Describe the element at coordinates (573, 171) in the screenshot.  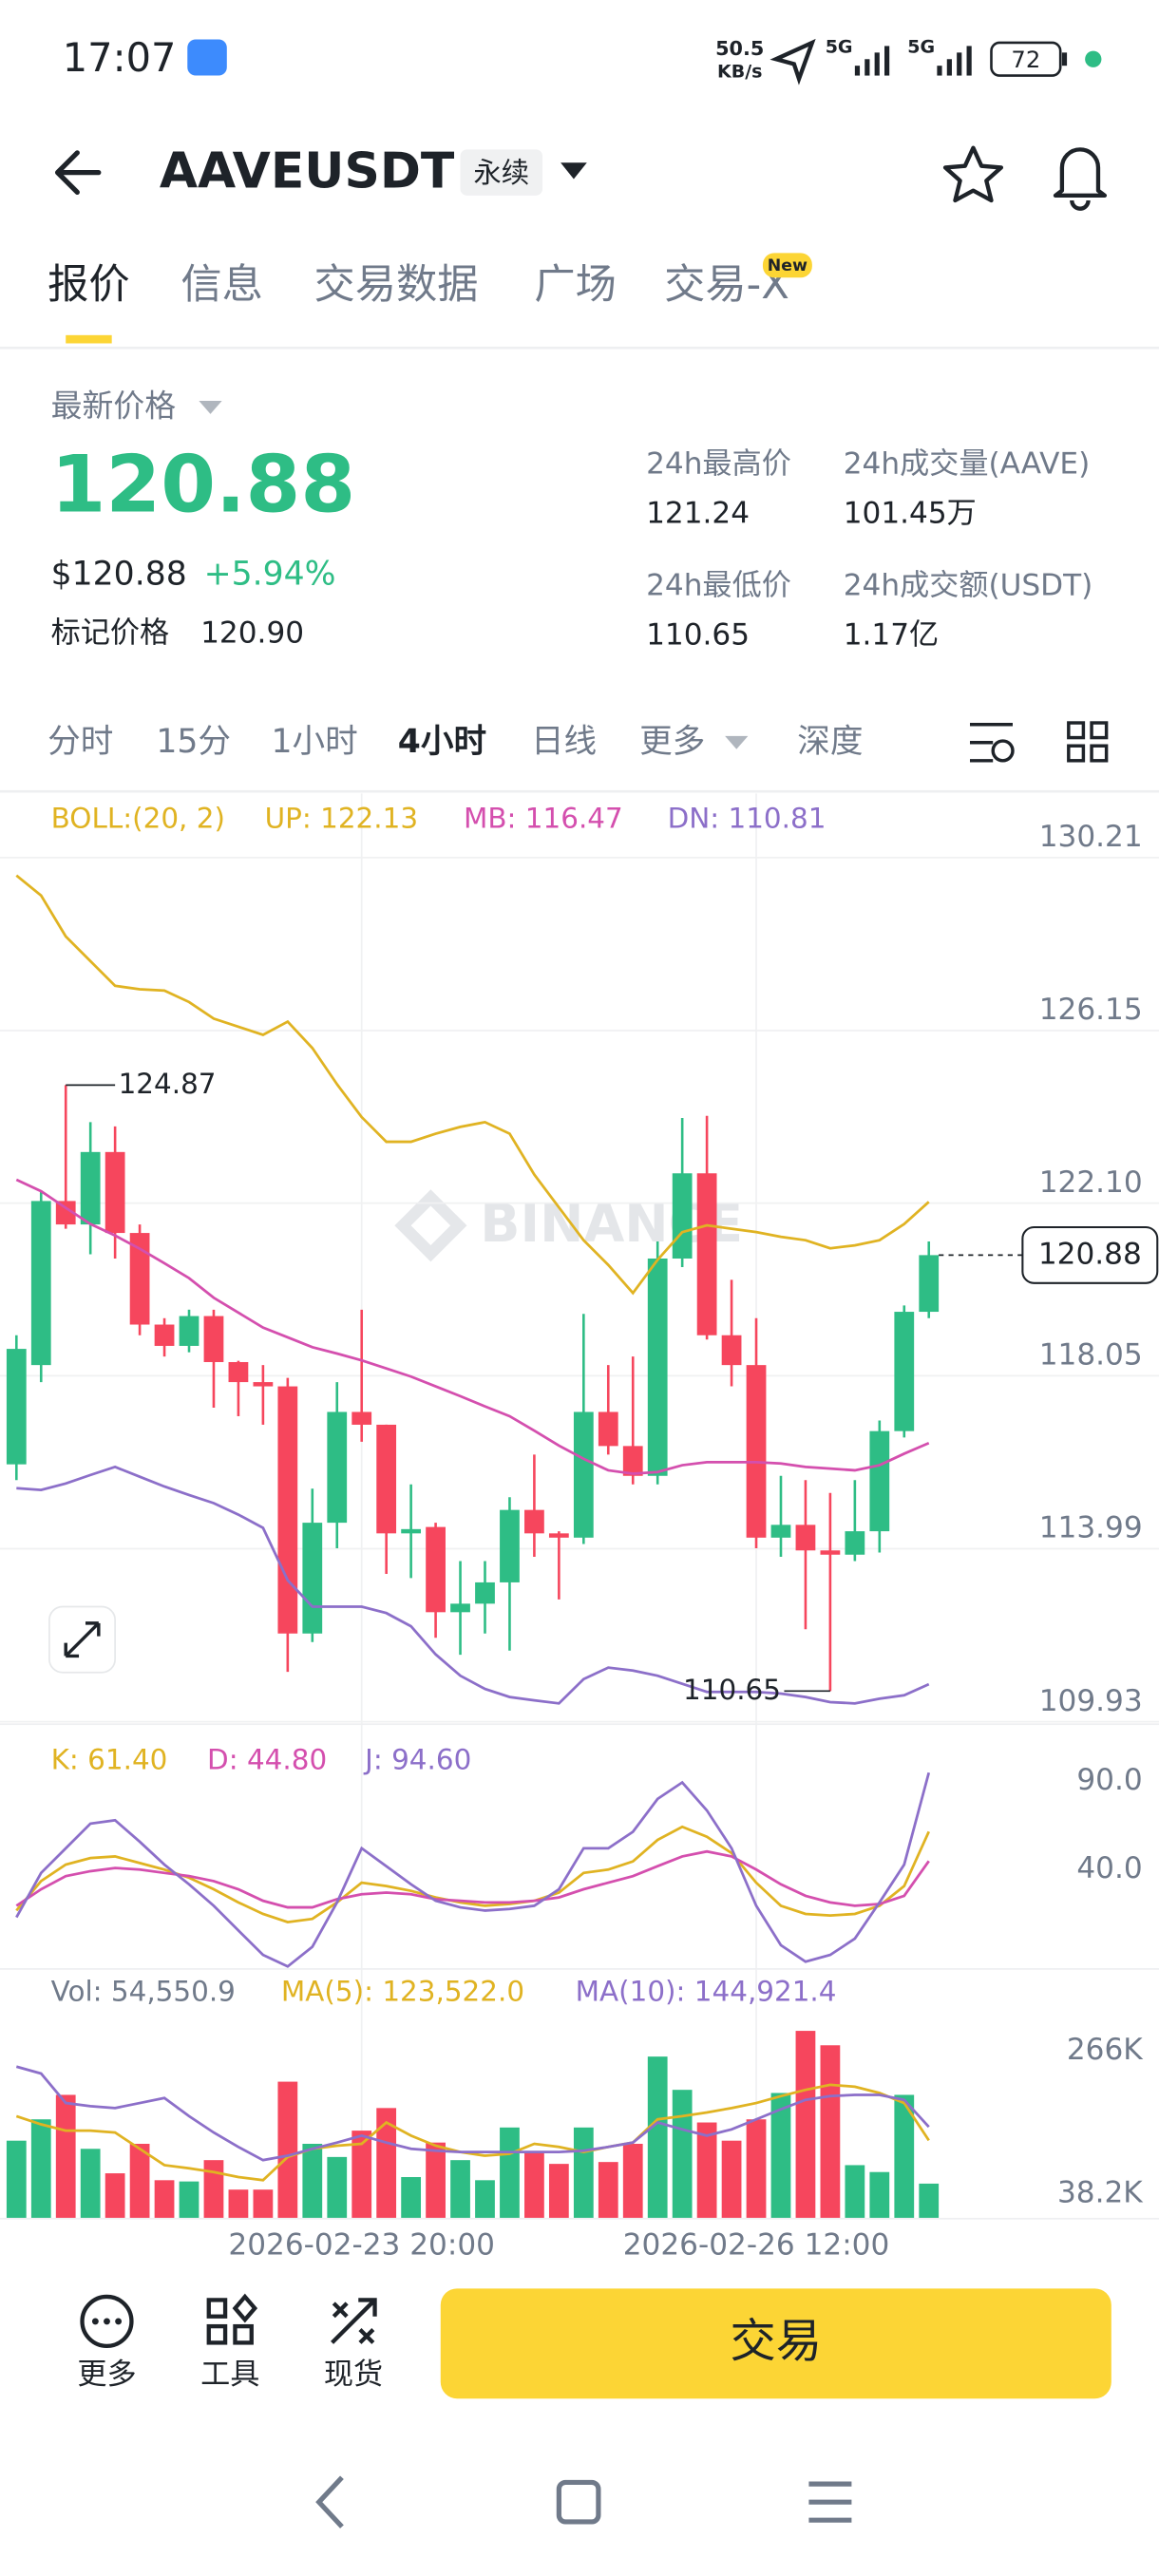
I see `symbol-dropdown` at that location.